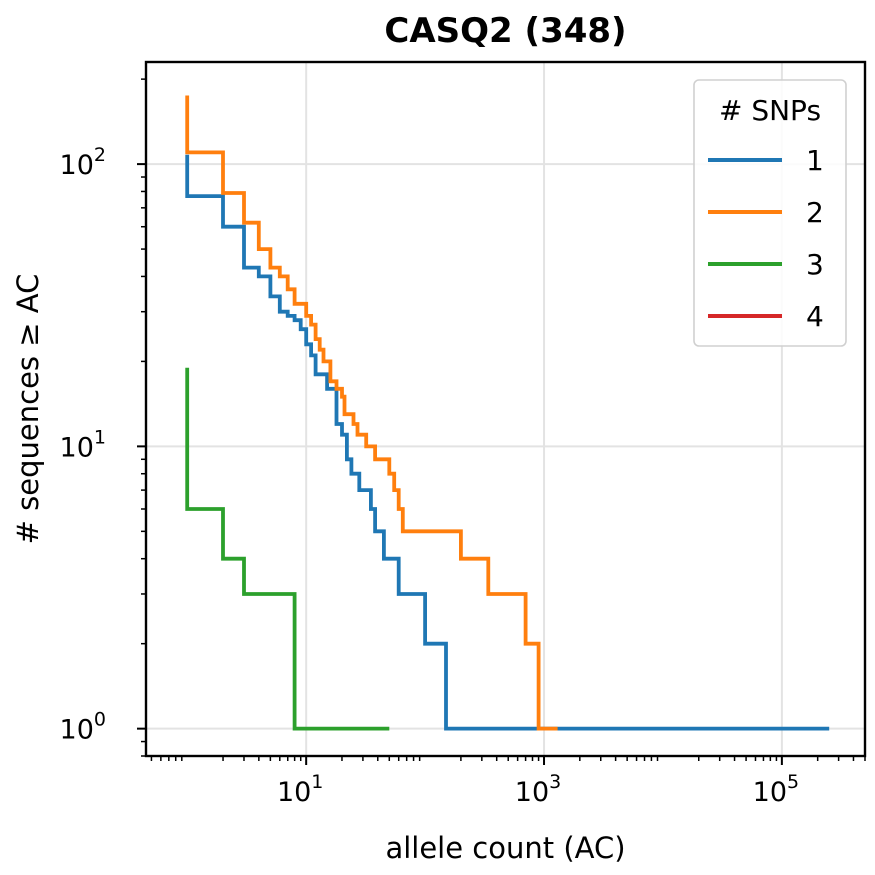 This screenshot has height=875, width=875. What do you see at coordinates (770, 213) in the screenshot?
I see `legend: # SNPs 1 2 3 4` at bounding box center [770, 213].